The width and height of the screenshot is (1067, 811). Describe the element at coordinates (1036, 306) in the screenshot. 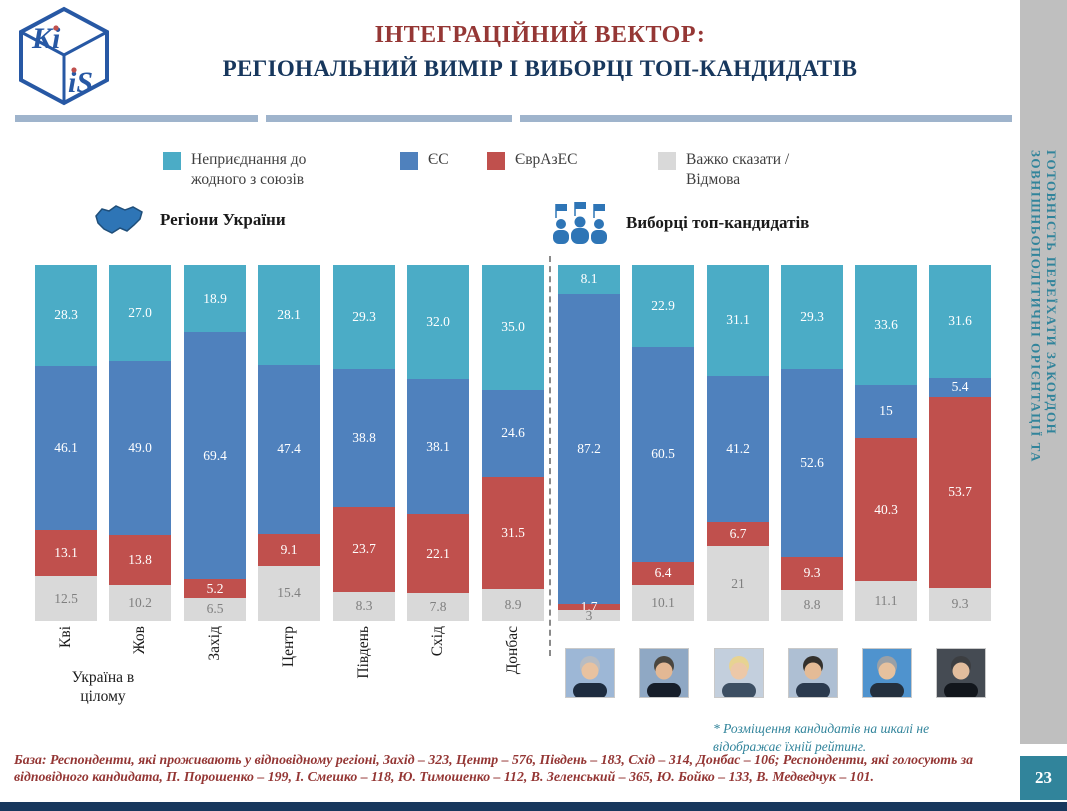

I see `sidebar-title-line-1: ЗОВНІШНЬОПОЛІТИЧНІ ОРІЄНТАЦІЇ ТА` at that location.